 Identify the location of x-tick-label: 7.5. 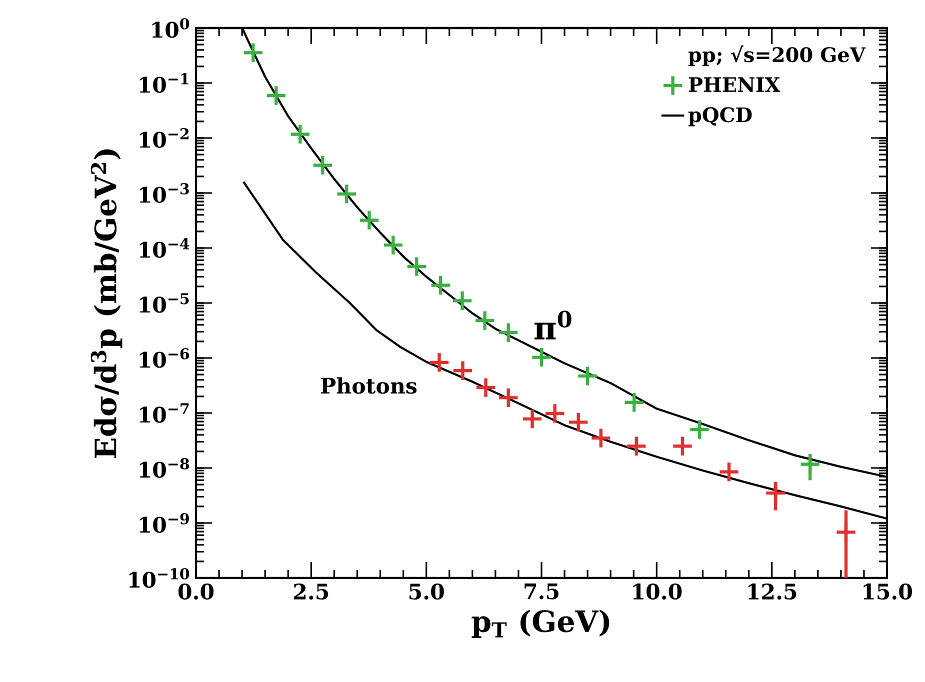
(541, 592).